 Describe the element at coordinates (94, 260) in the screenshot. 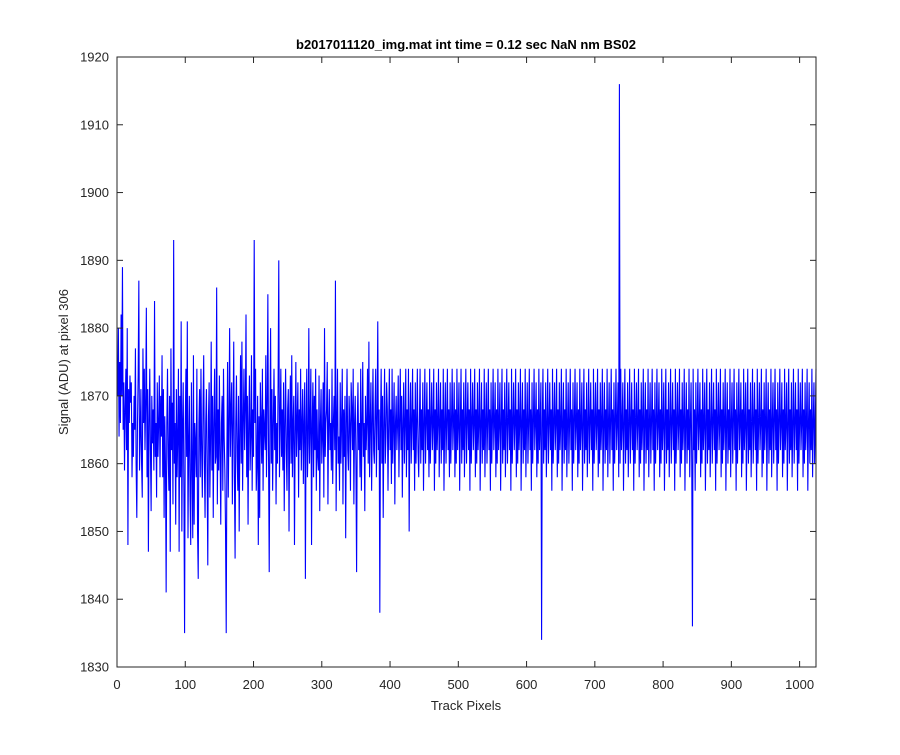

I see `y-tick-label: 1890` at that location.